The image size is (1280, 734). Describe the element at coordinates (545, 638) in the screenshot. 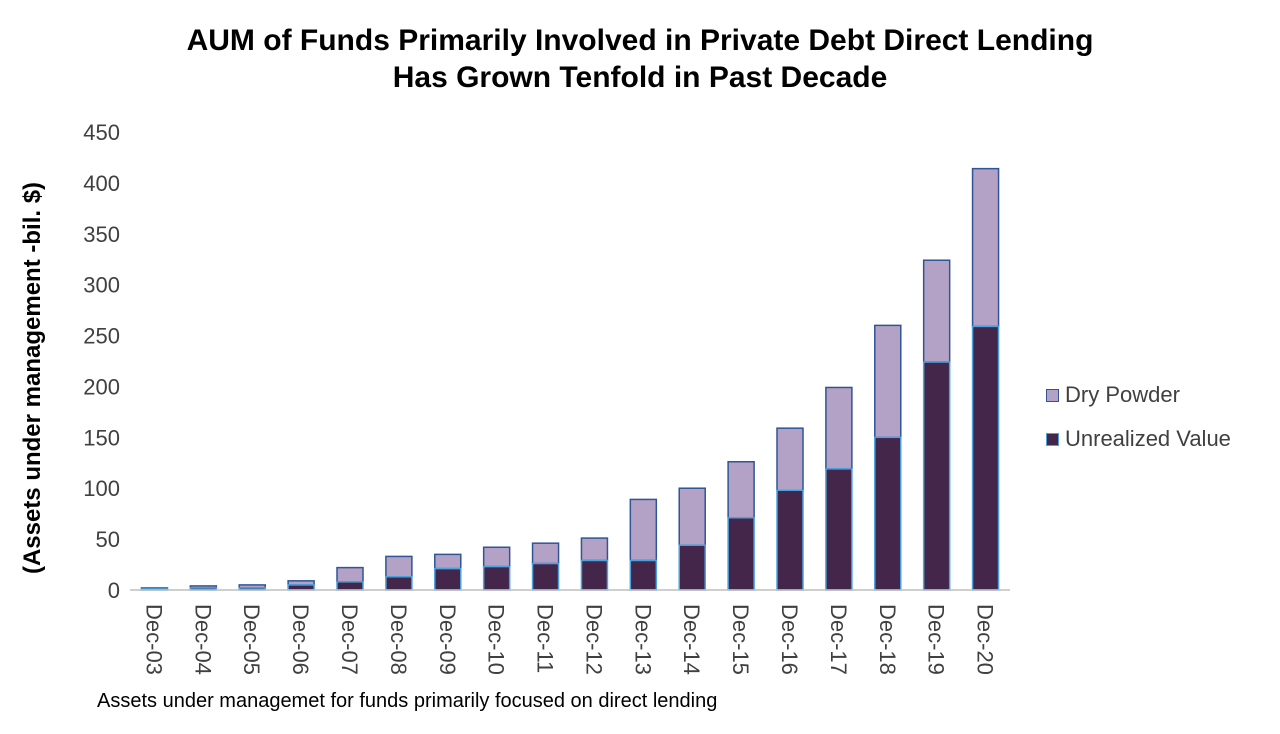

I see `x-tick-label: Dec-11` at that location.